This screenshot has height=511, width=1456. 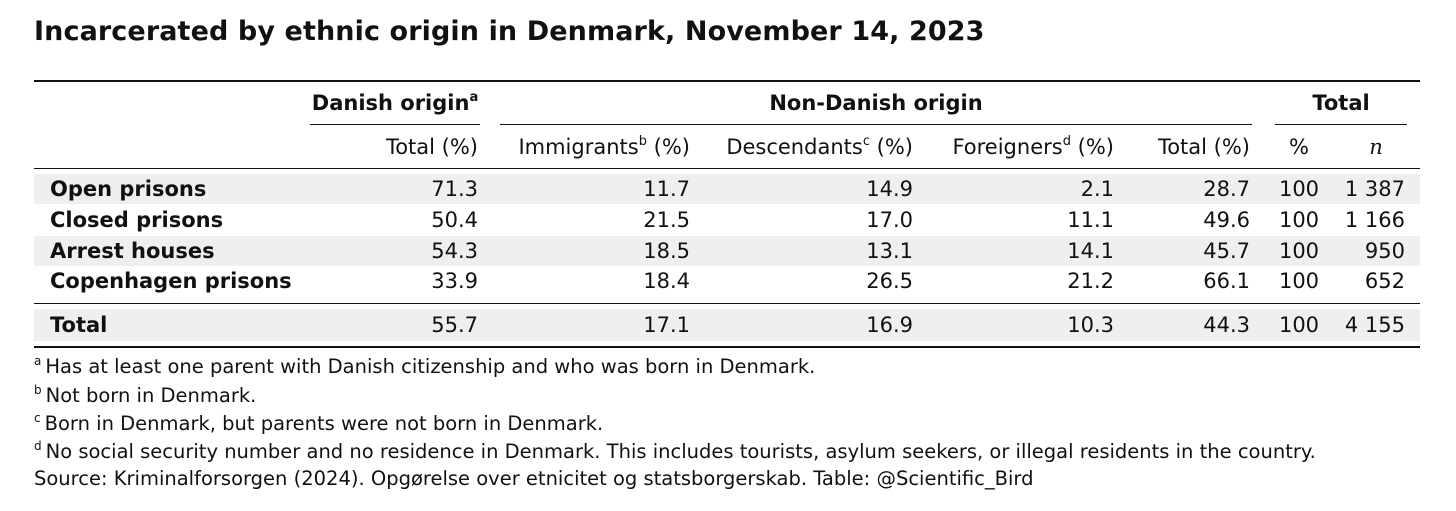 I want to click on col-header-n: n, so click(x=1376, y=147).